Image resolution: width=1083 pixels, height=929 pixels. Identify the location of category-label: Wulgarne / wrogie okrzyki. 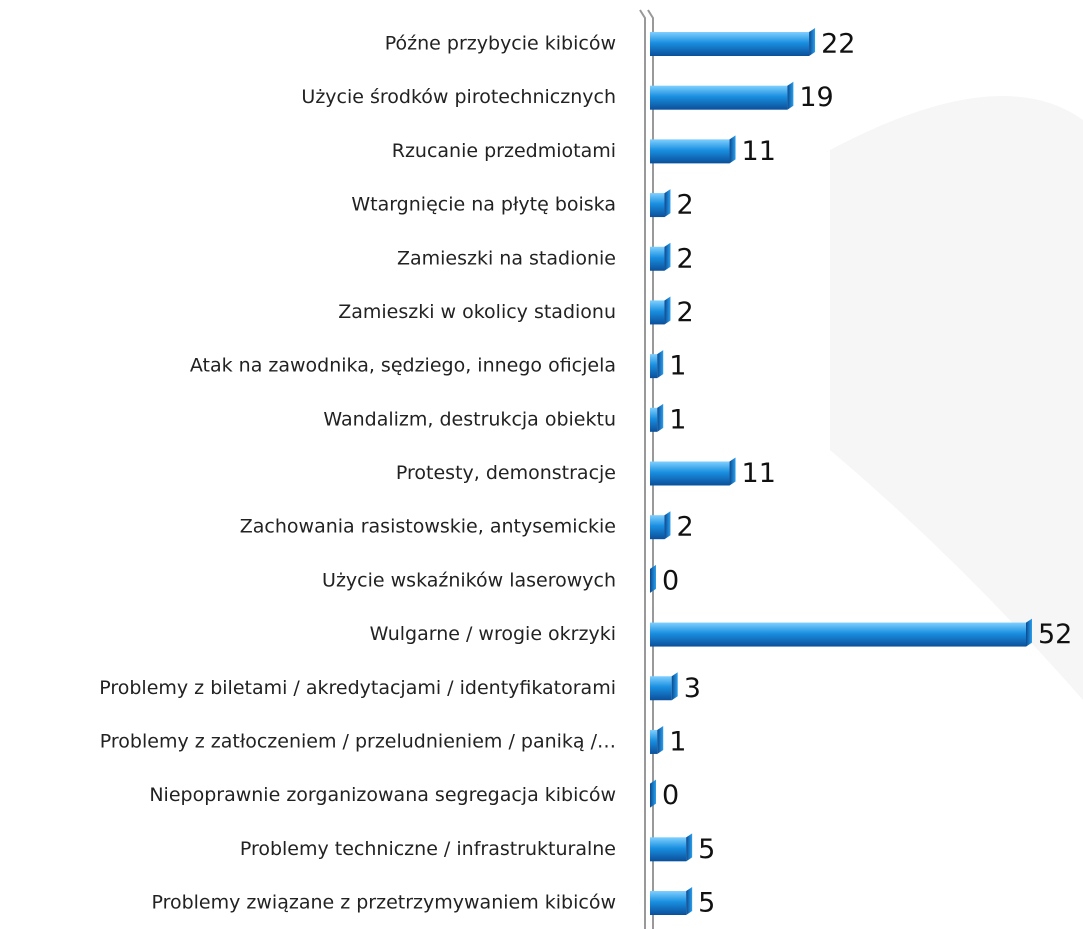
(493, 634).